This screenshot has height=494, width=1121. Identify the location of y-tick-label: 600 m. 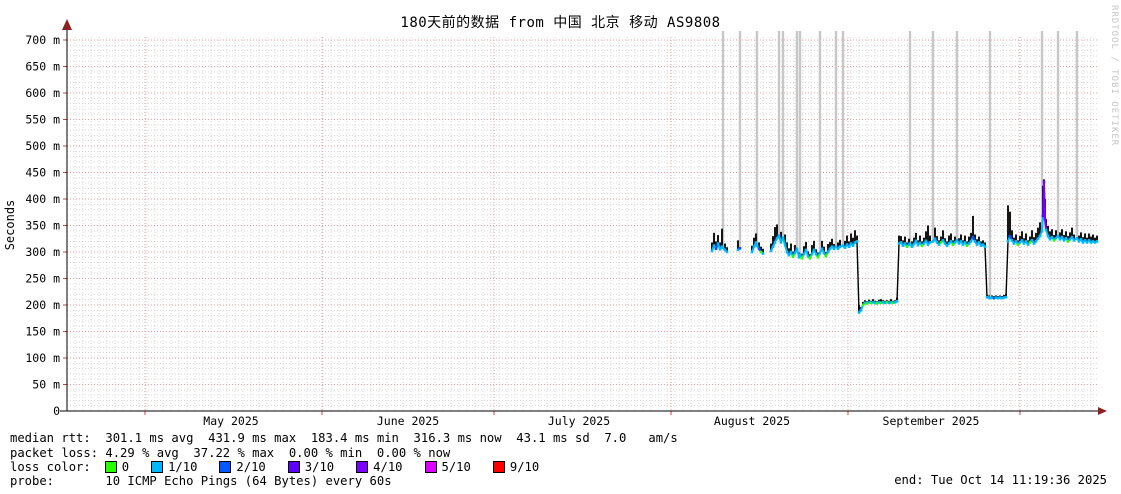
(42, 93).